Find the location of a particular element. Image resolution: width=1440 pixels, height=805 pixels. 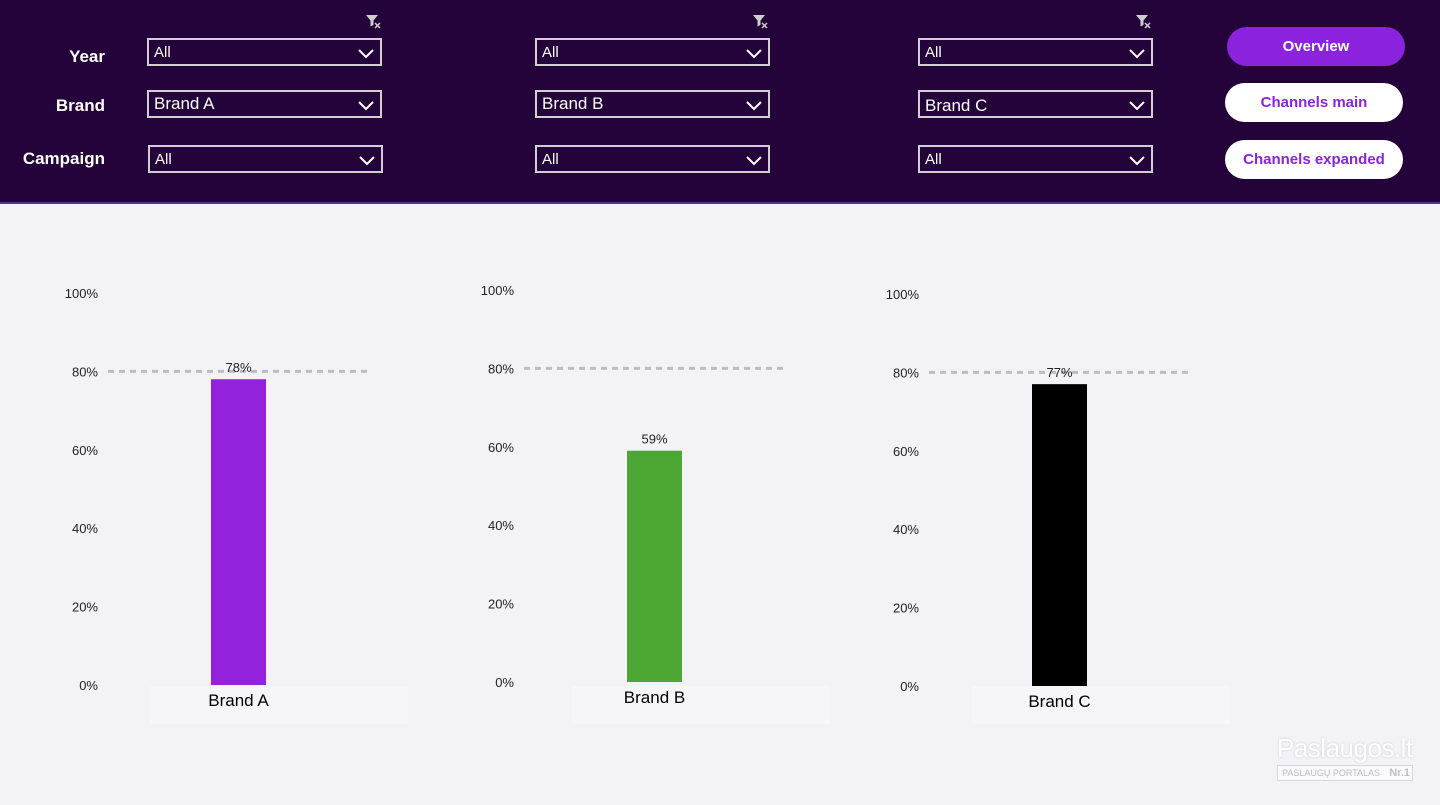

campaign-dropdown-3: All is located at coordinates (1035, 159).